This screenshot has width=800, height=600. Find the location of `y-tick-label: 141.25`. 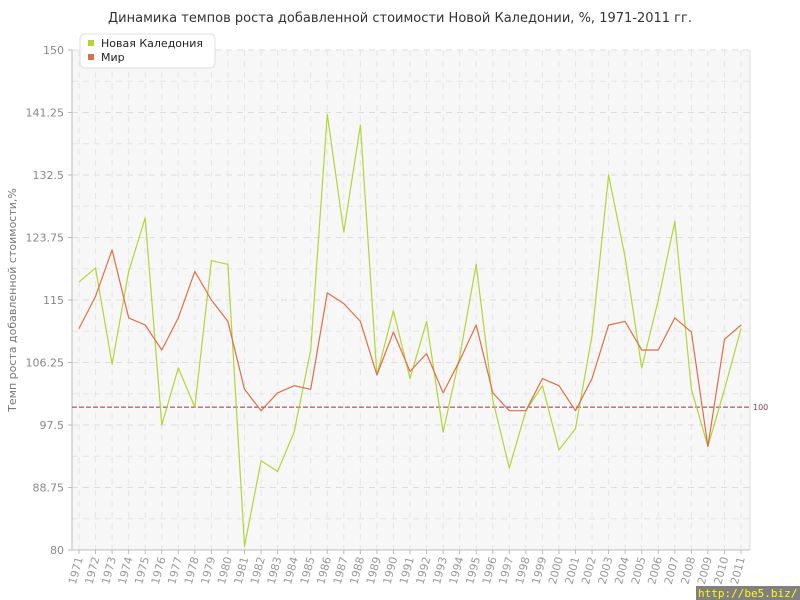

y-tick-label: 141.25 is located at coordinates (45, 113).